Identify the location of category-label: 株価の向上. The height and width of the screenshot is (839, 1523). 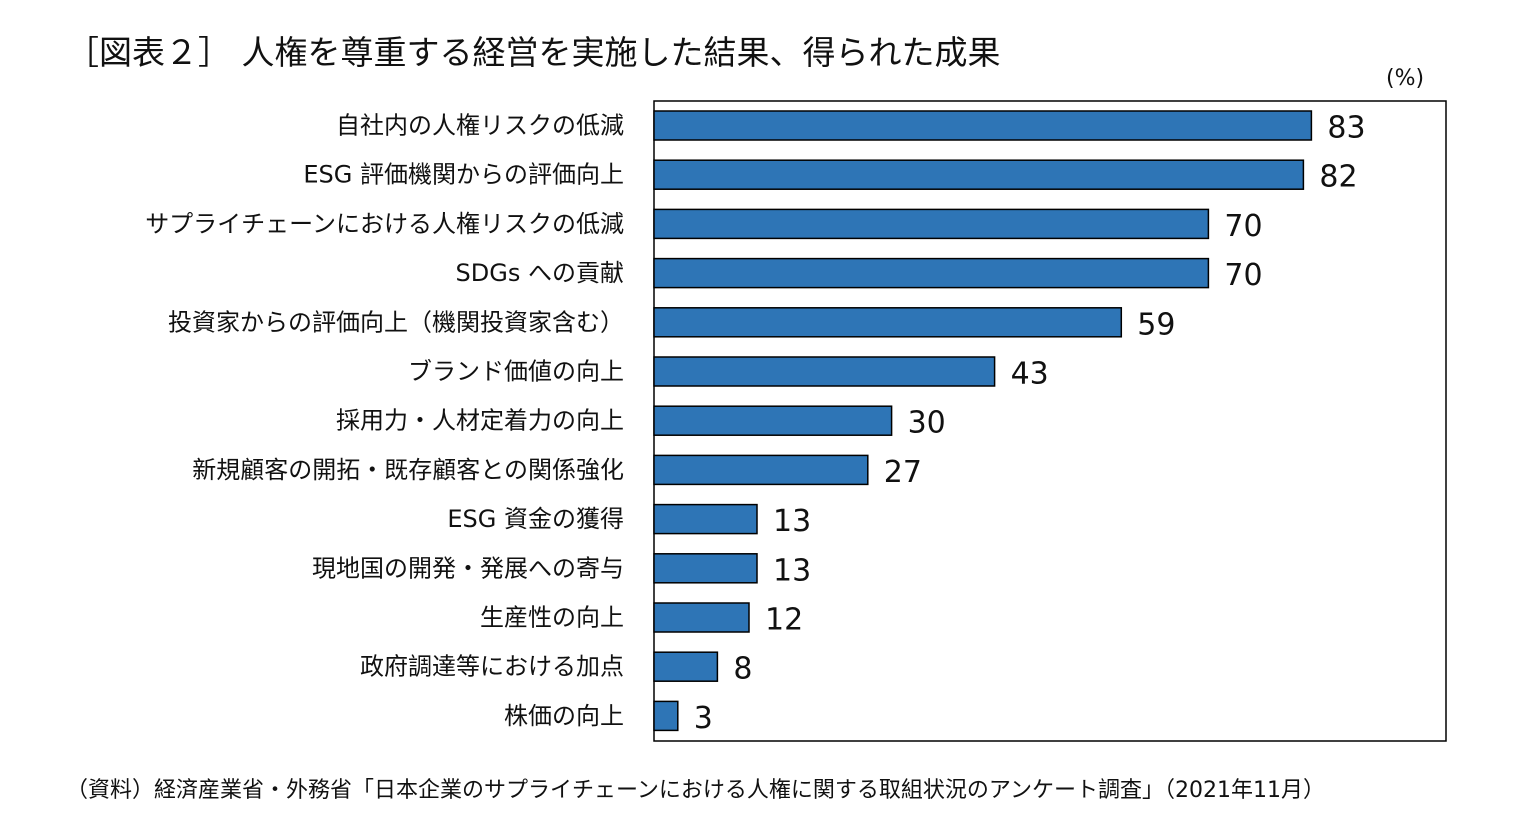
(564, 716).